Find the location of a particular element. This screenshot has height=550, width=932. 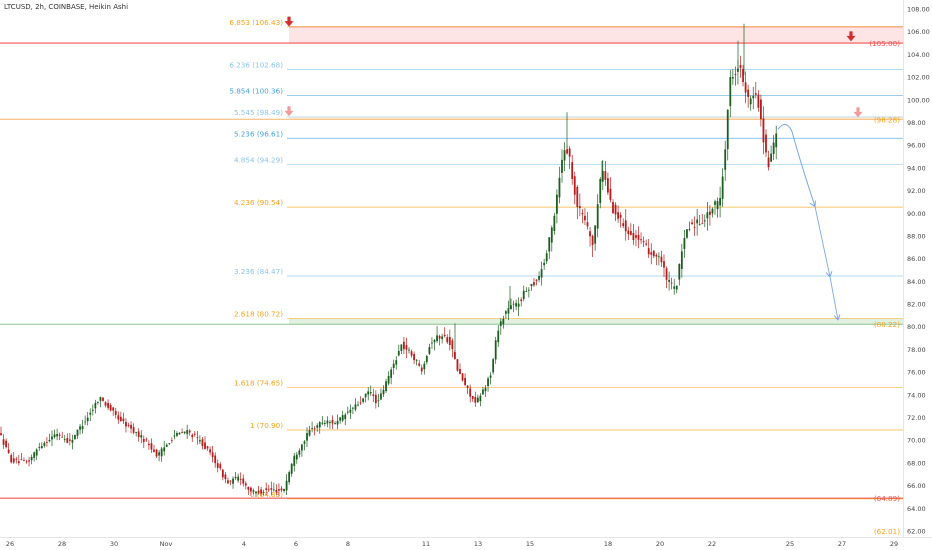

price-tick-label: 106.00 is located at coordinates (918, 32).